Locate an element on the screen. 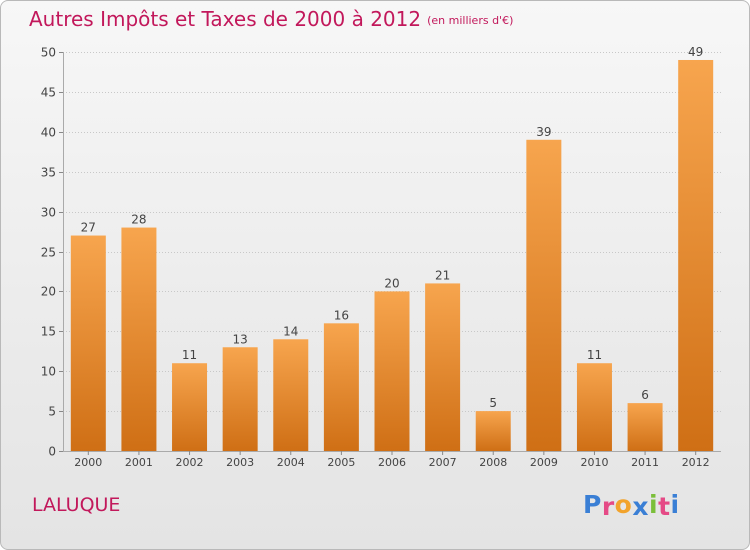 This screenshot has width=750, height=550. x-tick-label: 2006 is located at coordinates (392, 462).